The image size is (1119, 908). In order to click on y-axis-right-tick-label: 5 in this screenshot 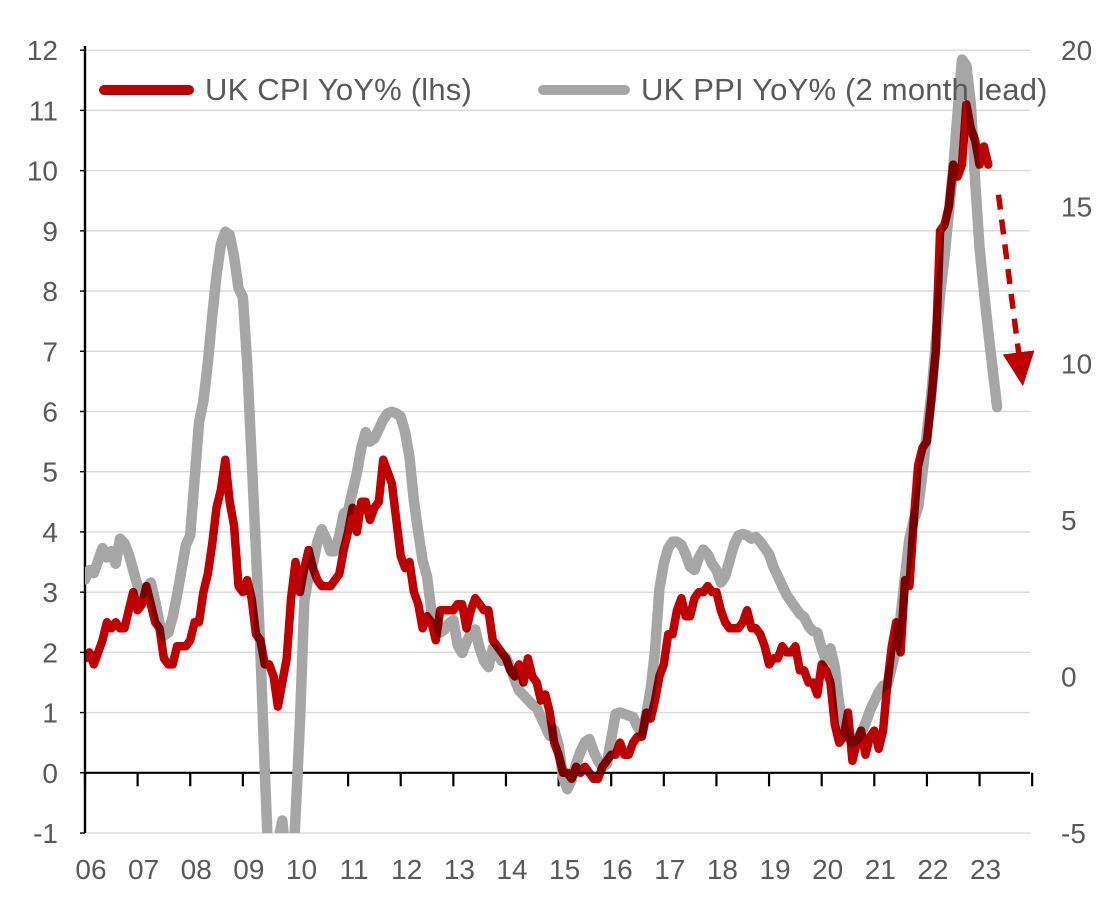, I will do `click(1069, 520)`.